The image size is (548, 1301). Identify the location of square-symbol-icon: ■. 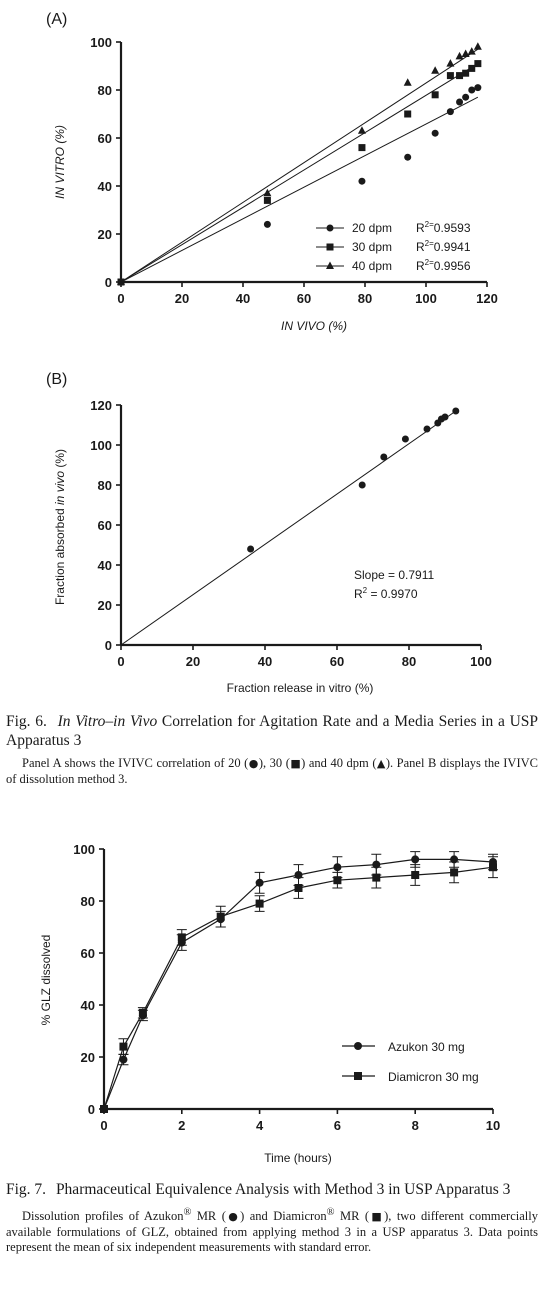
(295, 763).